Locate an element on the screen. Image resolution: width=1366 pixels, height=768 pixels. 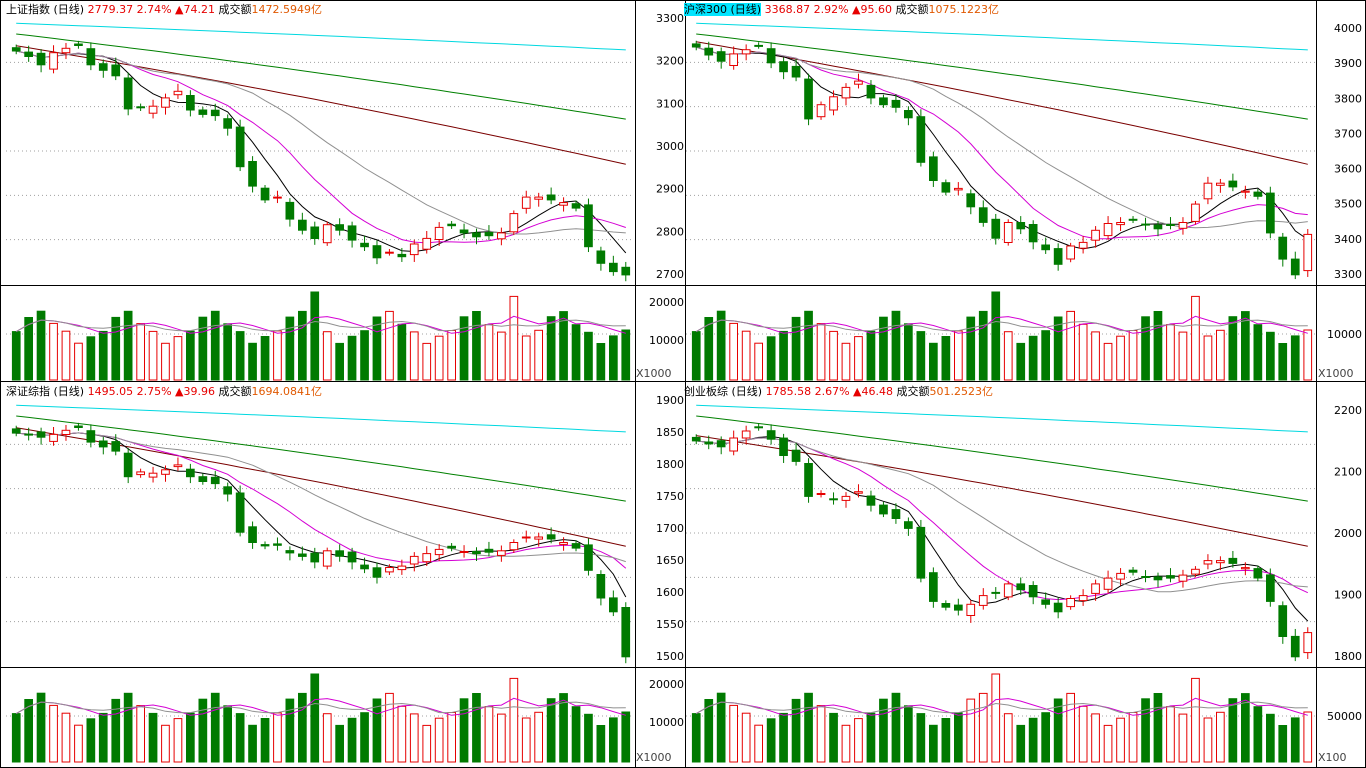
price-tick-label-left: 3300 is located at coordinates (670, 18).